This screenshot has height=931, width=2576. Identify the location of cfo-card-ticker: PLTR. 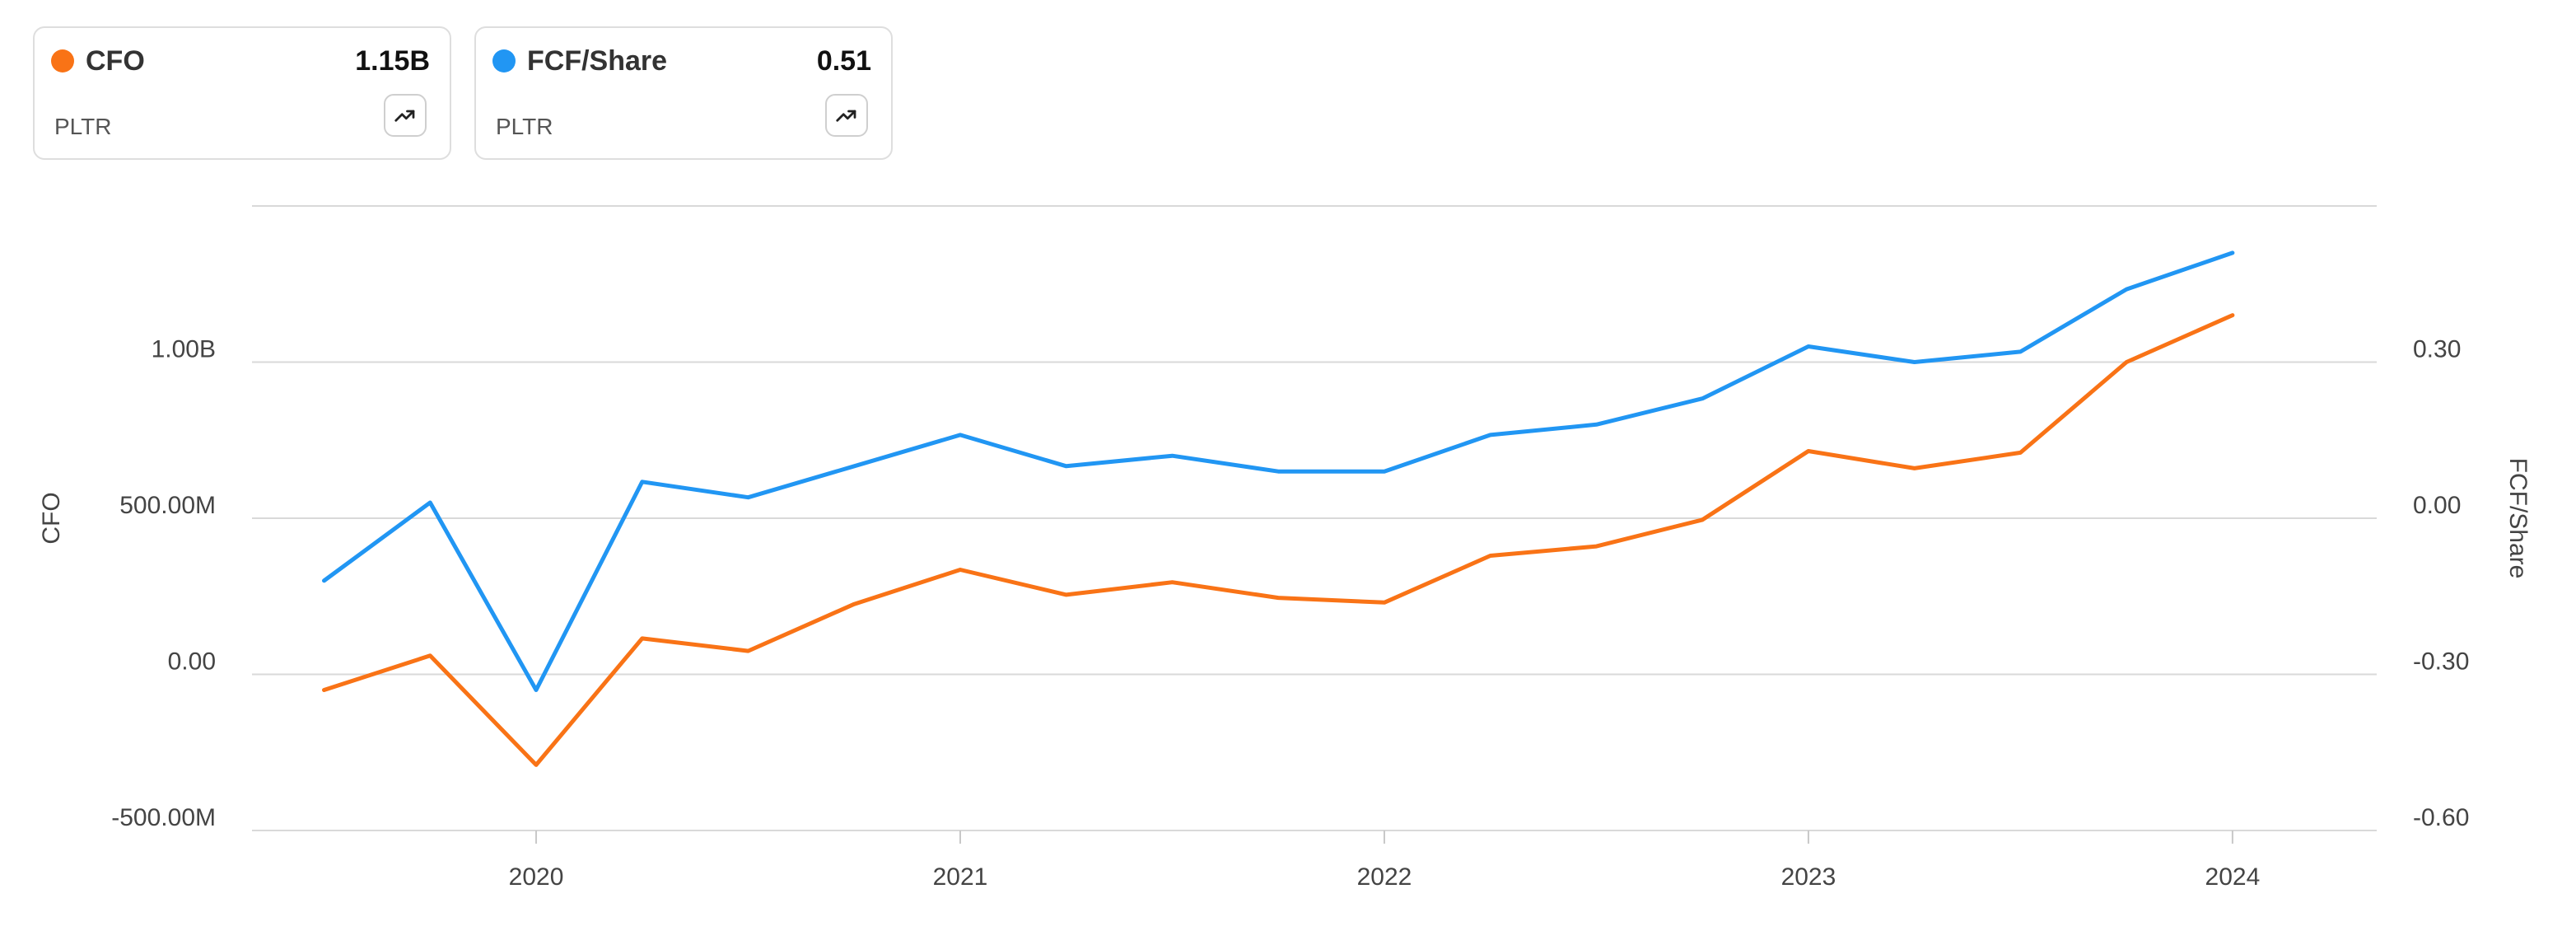
(83, 127).